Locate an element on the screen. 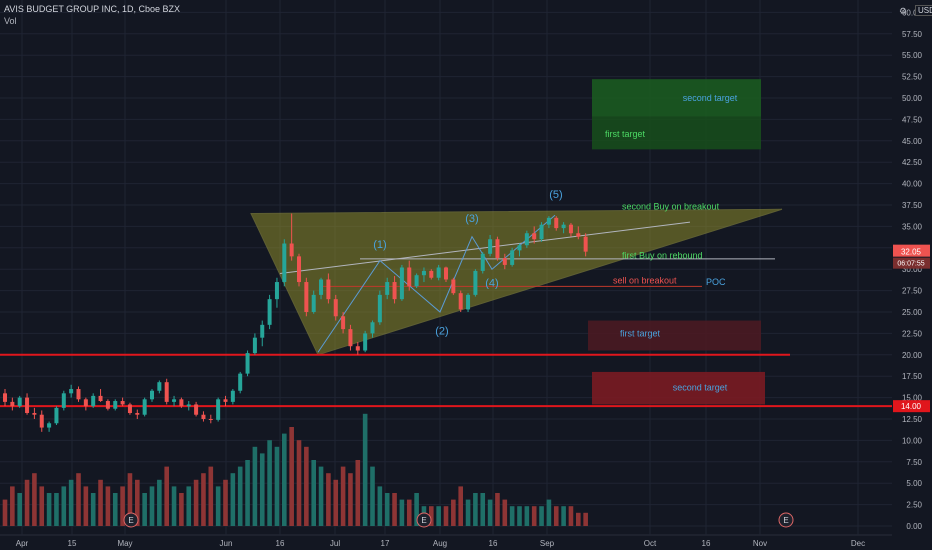 This screenshot has height=550, width=932. x-tick-label: 16 is located at coordinates (493, 543).